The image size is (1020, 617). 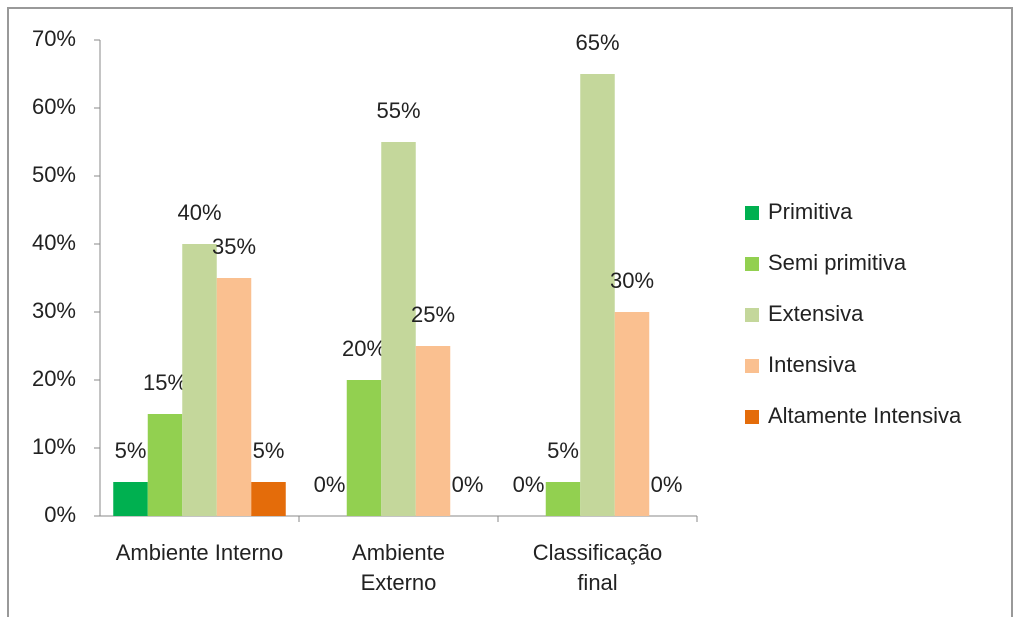 I want to click on legend-label: Altamente Intensiva, so click(x=865, y=415).